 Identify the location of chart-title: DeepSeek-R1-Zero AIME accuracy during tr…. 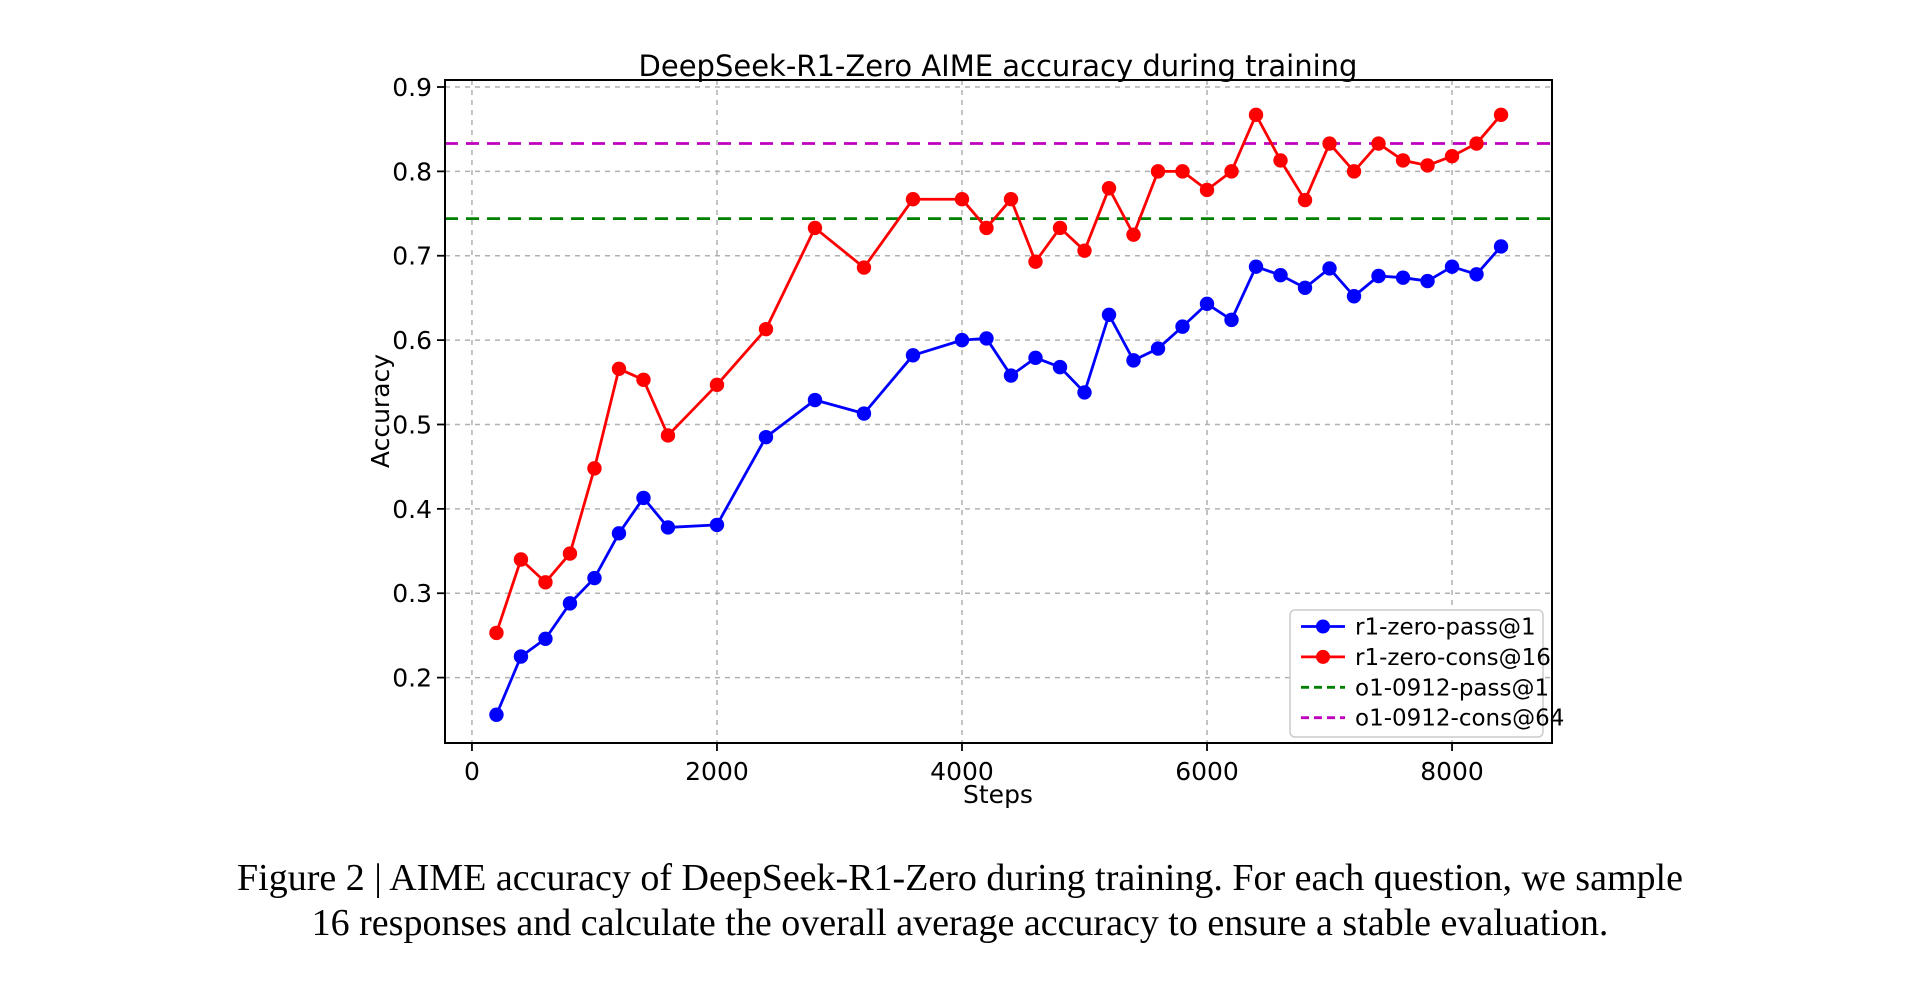
(998, 66).